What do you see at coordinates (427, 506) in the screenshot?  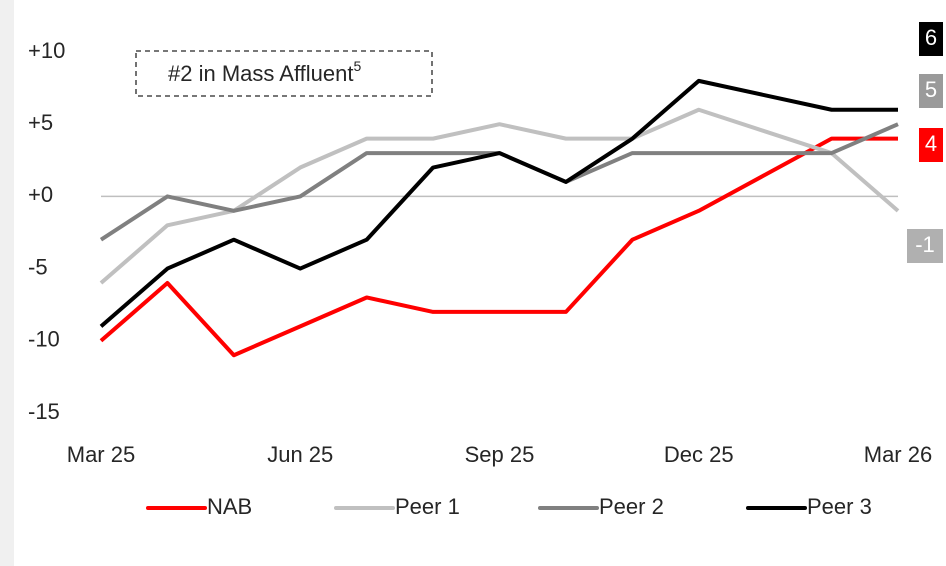 I see `legend-label: Peer 1` at bounding box center [427, 506].